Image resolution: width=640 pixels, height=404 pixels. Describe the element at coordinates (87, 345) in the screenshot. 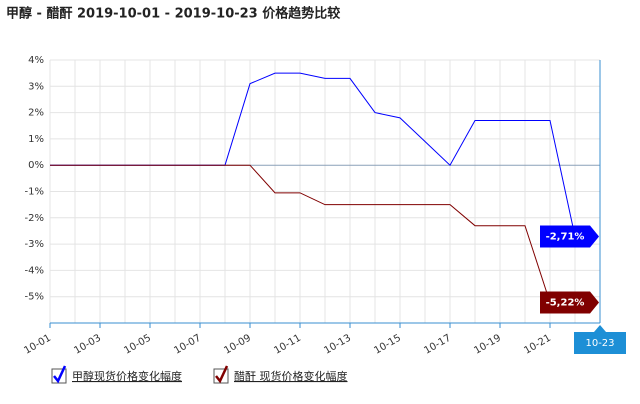

I see `x-tick-label: 10-03` at that location.